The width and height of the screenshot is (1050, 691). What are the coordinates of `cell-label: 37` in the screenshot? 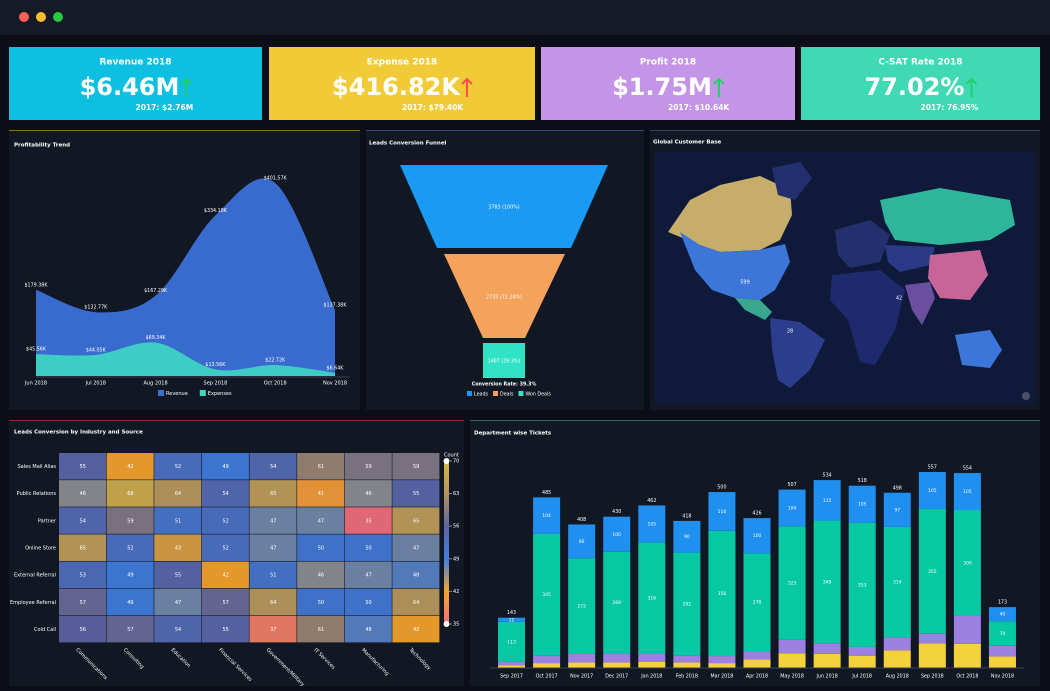 It's located at (273, 630).